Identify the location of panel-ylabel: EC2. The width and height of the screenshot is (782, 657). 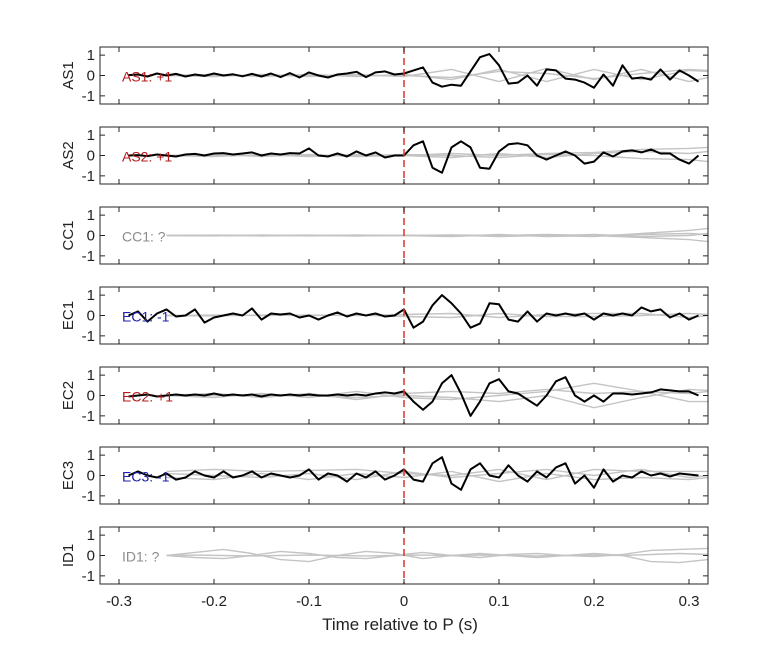
(68, 395).